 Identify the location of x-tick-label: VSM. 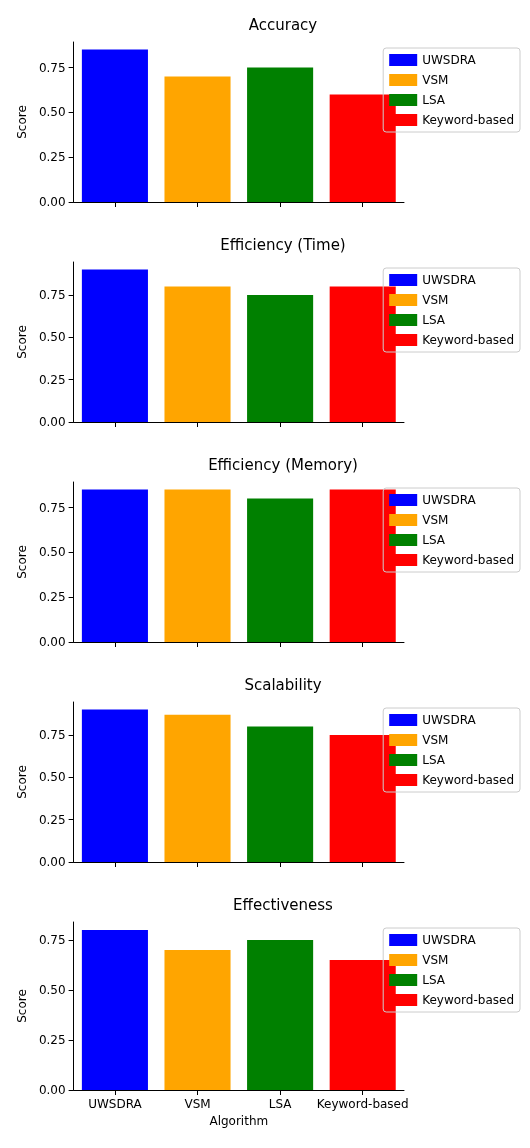
(197, 1104).